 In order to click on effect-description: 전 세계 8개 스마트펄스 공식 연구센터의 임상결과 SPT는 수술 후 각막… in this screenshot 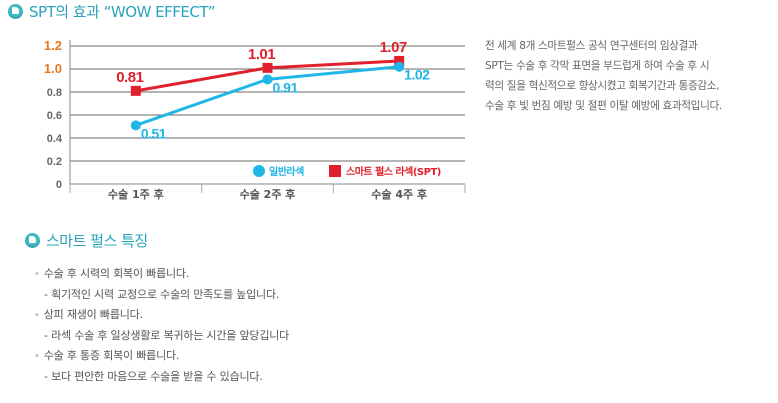, I will do `click(631, 76)`.